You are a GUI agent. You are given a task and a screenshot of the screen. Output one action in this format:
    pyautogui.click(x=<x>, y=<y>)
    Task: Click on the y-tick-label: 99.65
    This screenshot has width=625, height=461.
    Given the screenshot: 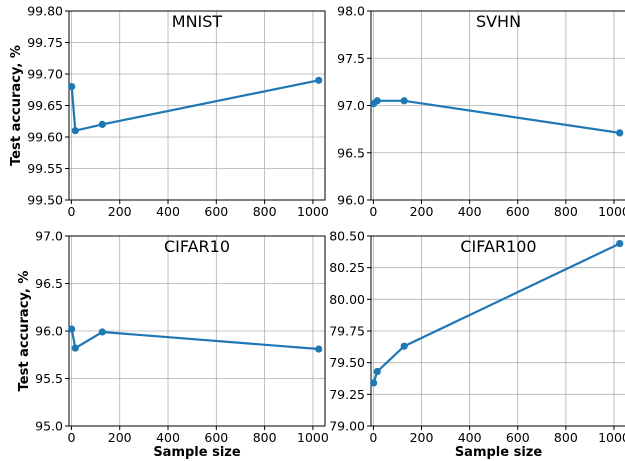 What is the action you would take?
    pyautogui.click(x=45, y=105)
    